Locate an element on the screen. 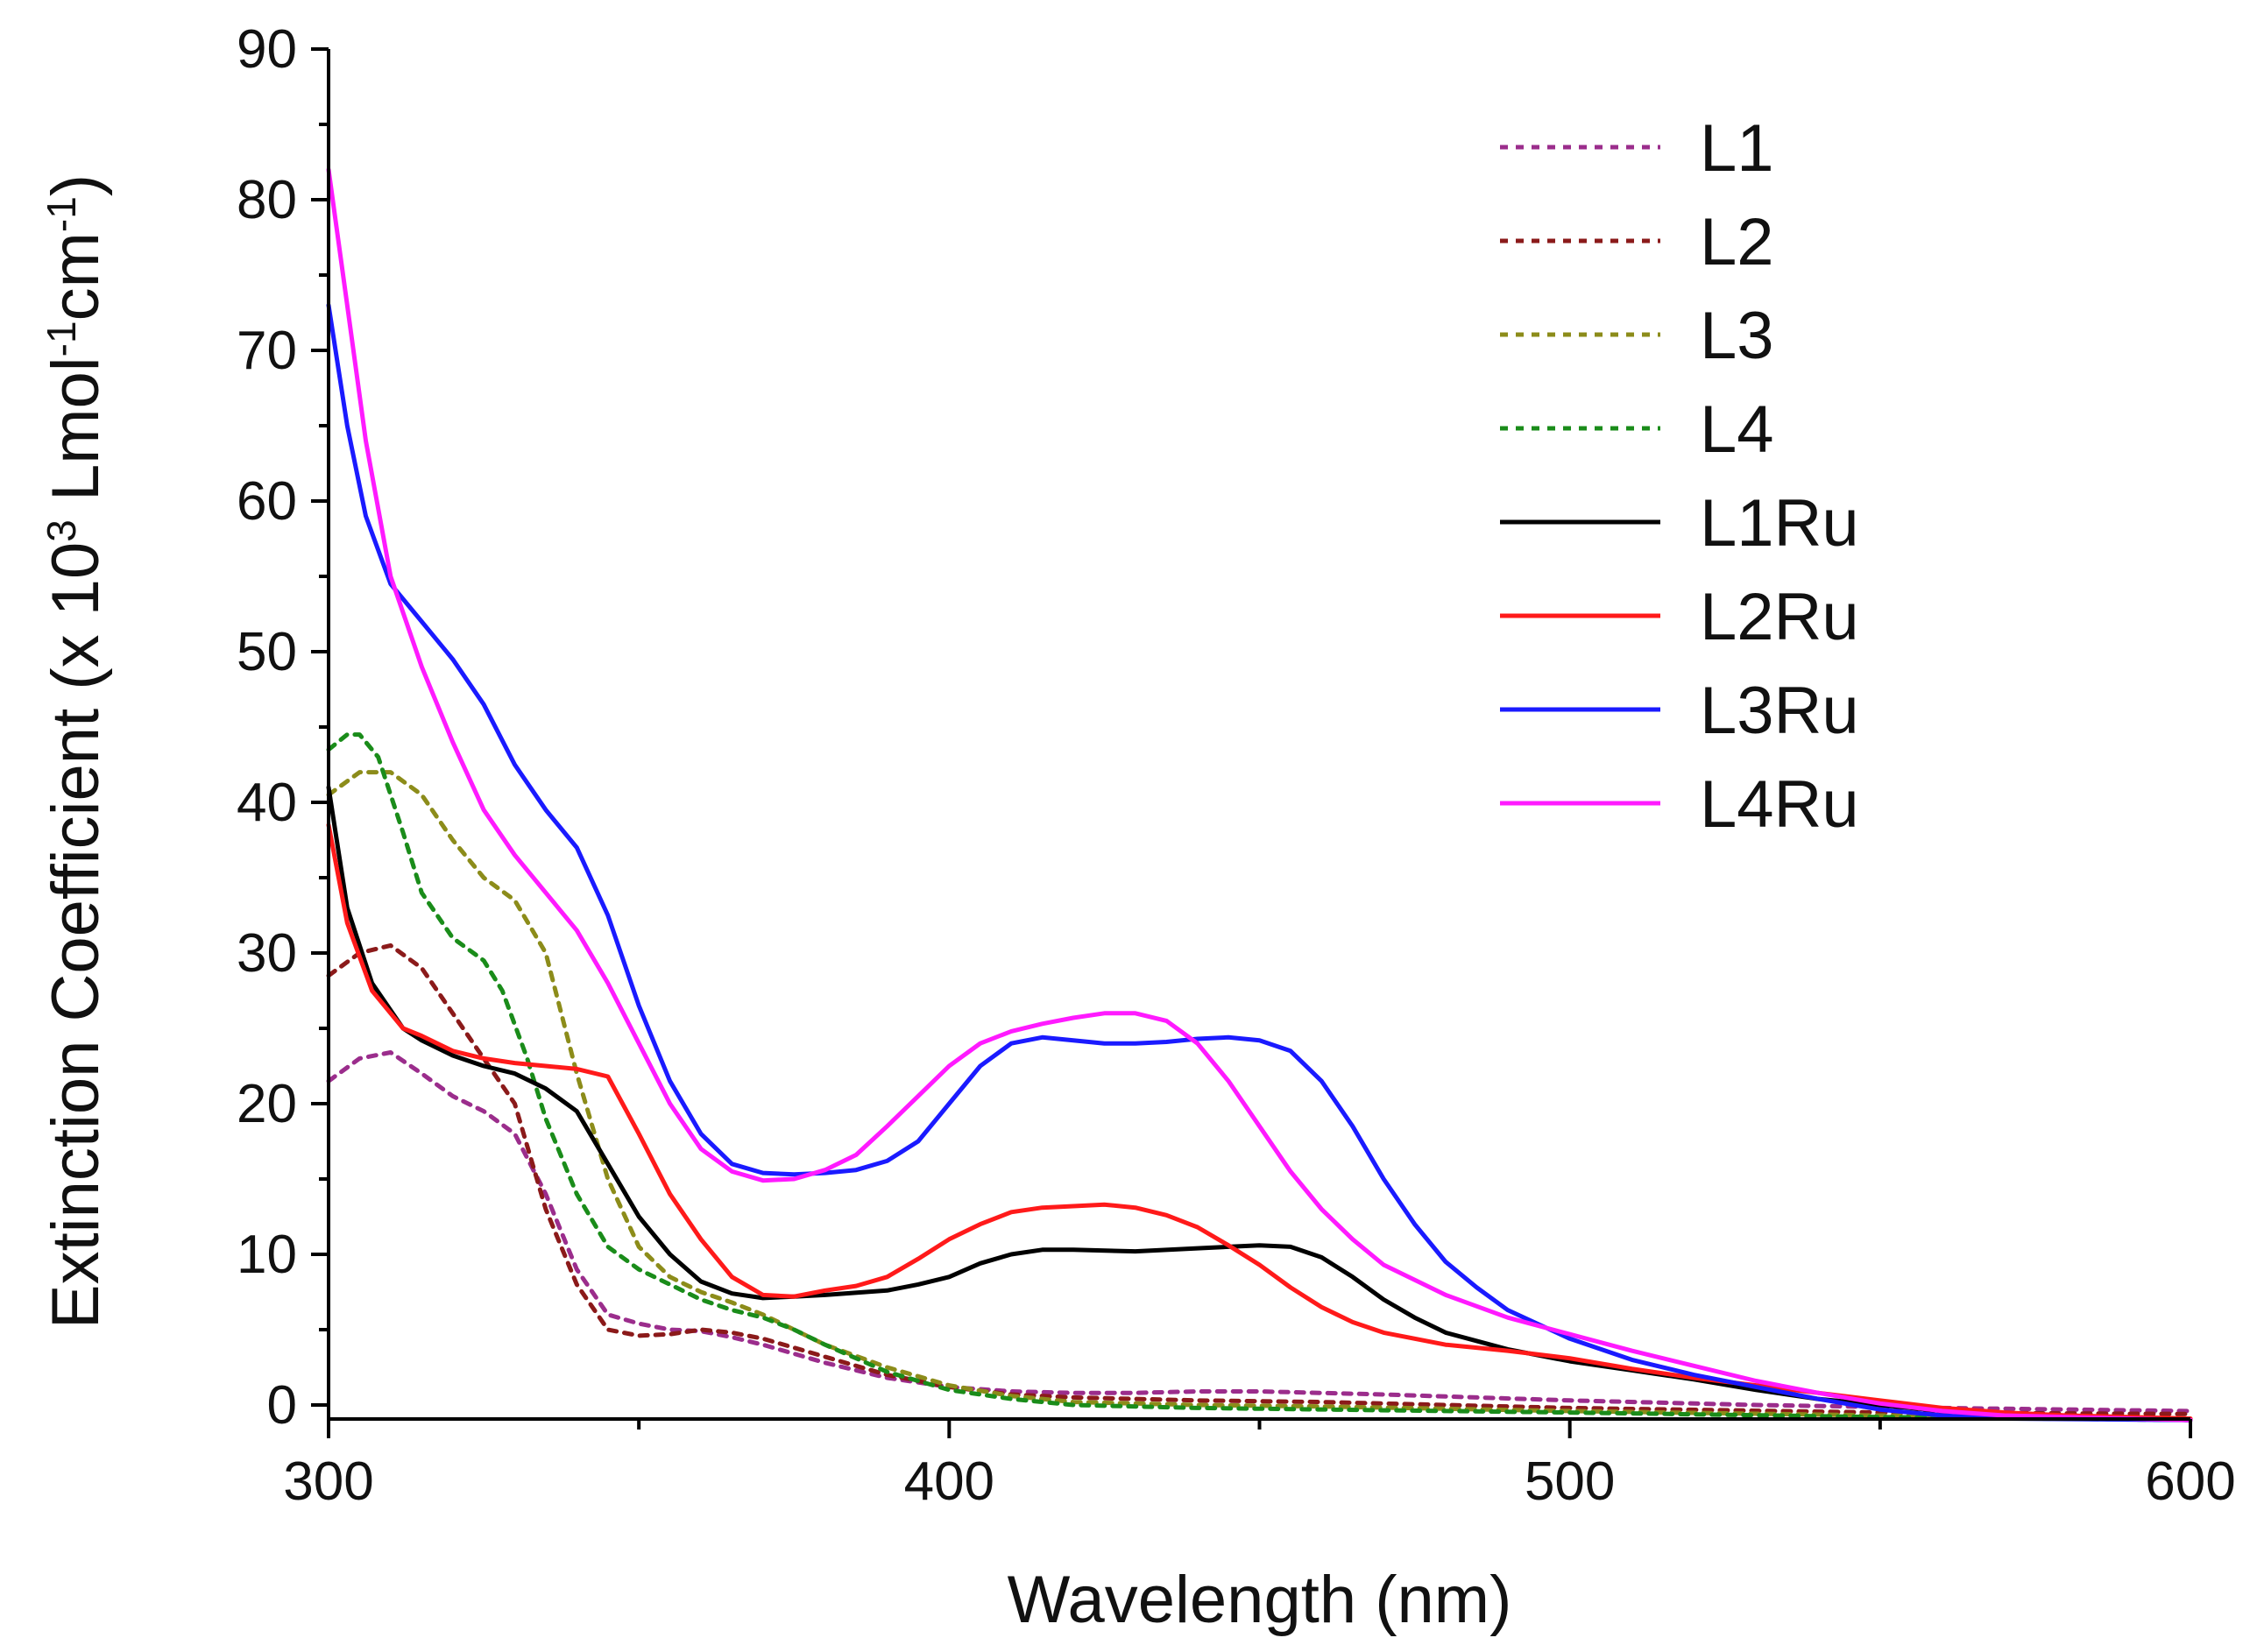 This screenshot has width=2250, height=1652. x-tick-label: 400 is located at coordinates (949, 1481).